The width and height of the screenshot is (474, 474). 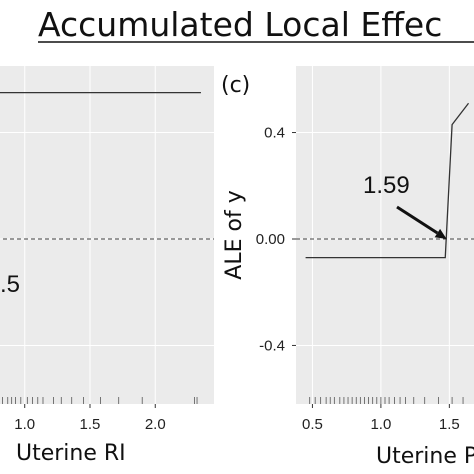 I want to click on panel-right-y-ticks: 0.4 0.00 -0.4, so click(x=276, y=239).